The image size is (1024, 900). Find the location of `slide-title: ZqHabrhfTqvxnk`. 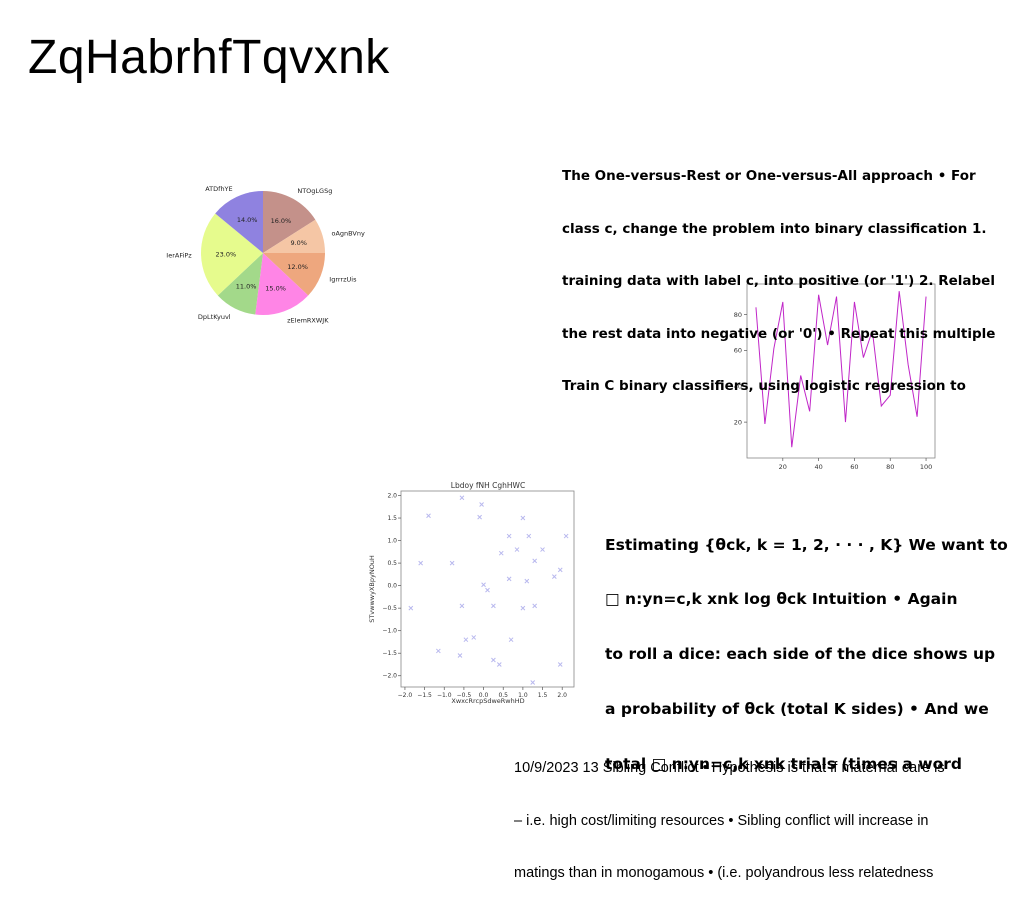

slide-title: ZqHabrhfTqvxnk is located at coordinates (209, 57).